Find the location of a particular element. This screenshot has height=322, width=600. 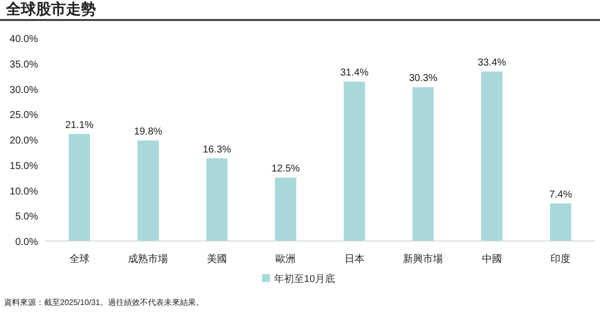

x-tick-label: 美國 is located at coordinates (216, 259).